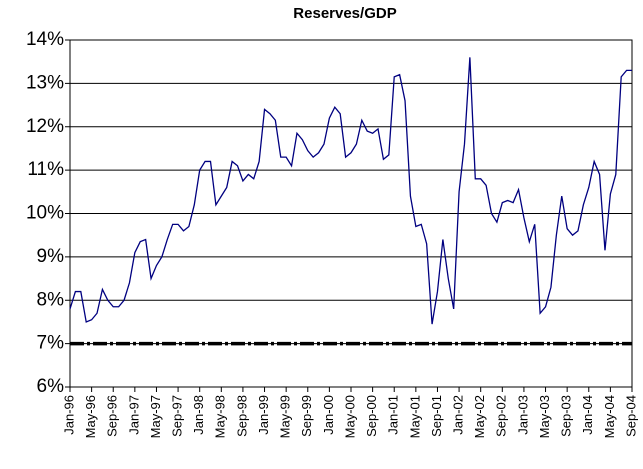 This screenshot has width=643, height=469. Describe the element at coordinates (285, 416) in the screenshot. I see `x-tick-label: May-99` at that location.